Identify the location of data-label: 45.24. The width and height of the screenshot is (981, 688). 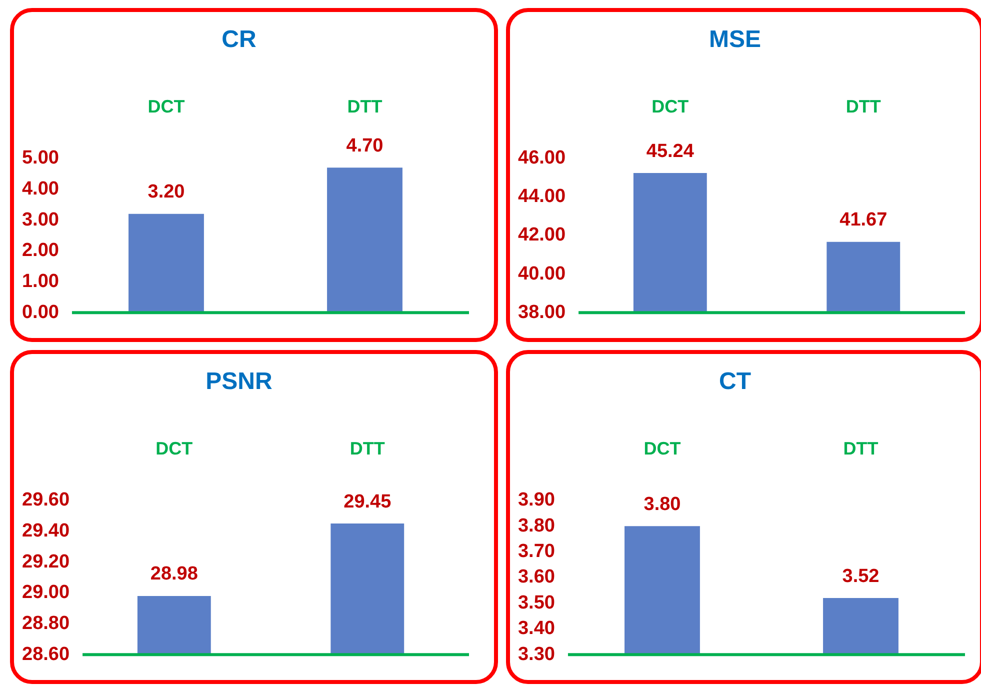
(670, 151).